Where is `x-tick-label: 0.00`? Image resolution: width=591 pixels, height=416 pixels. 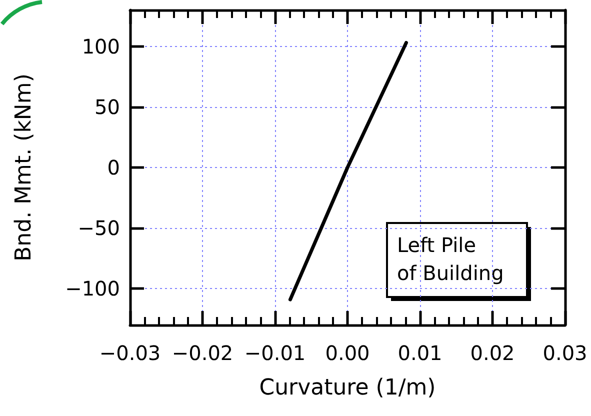
x-tick-label: 0.00 is located at coordinates (347, 353).